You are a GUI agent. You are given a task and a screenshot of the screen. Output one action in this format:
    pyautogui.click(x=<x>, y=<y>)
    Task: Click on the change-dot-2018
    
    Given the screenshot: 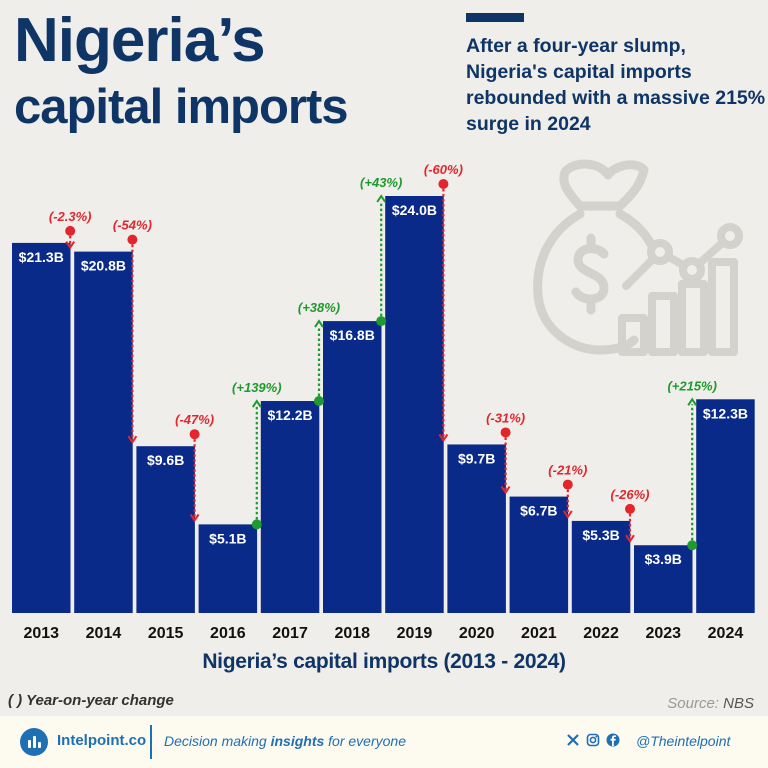 What is the action you would take?
    pyautogui.click(x=319, y=401)
    